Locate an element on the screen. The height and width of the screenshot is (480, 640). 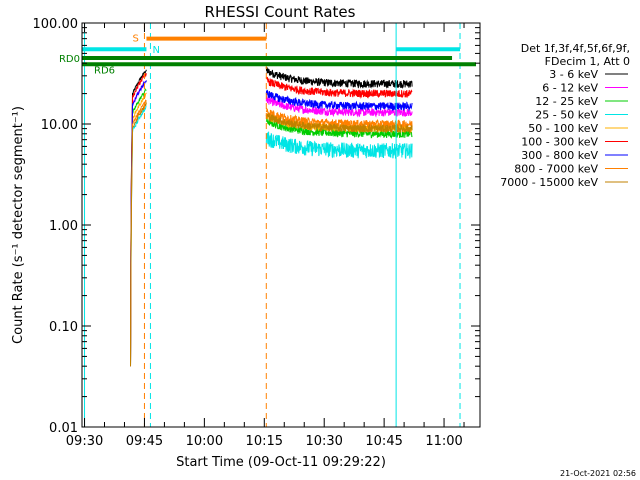
legend-header-line-2: FDecim 1, Att 0 is located at coordinates (587, 61).